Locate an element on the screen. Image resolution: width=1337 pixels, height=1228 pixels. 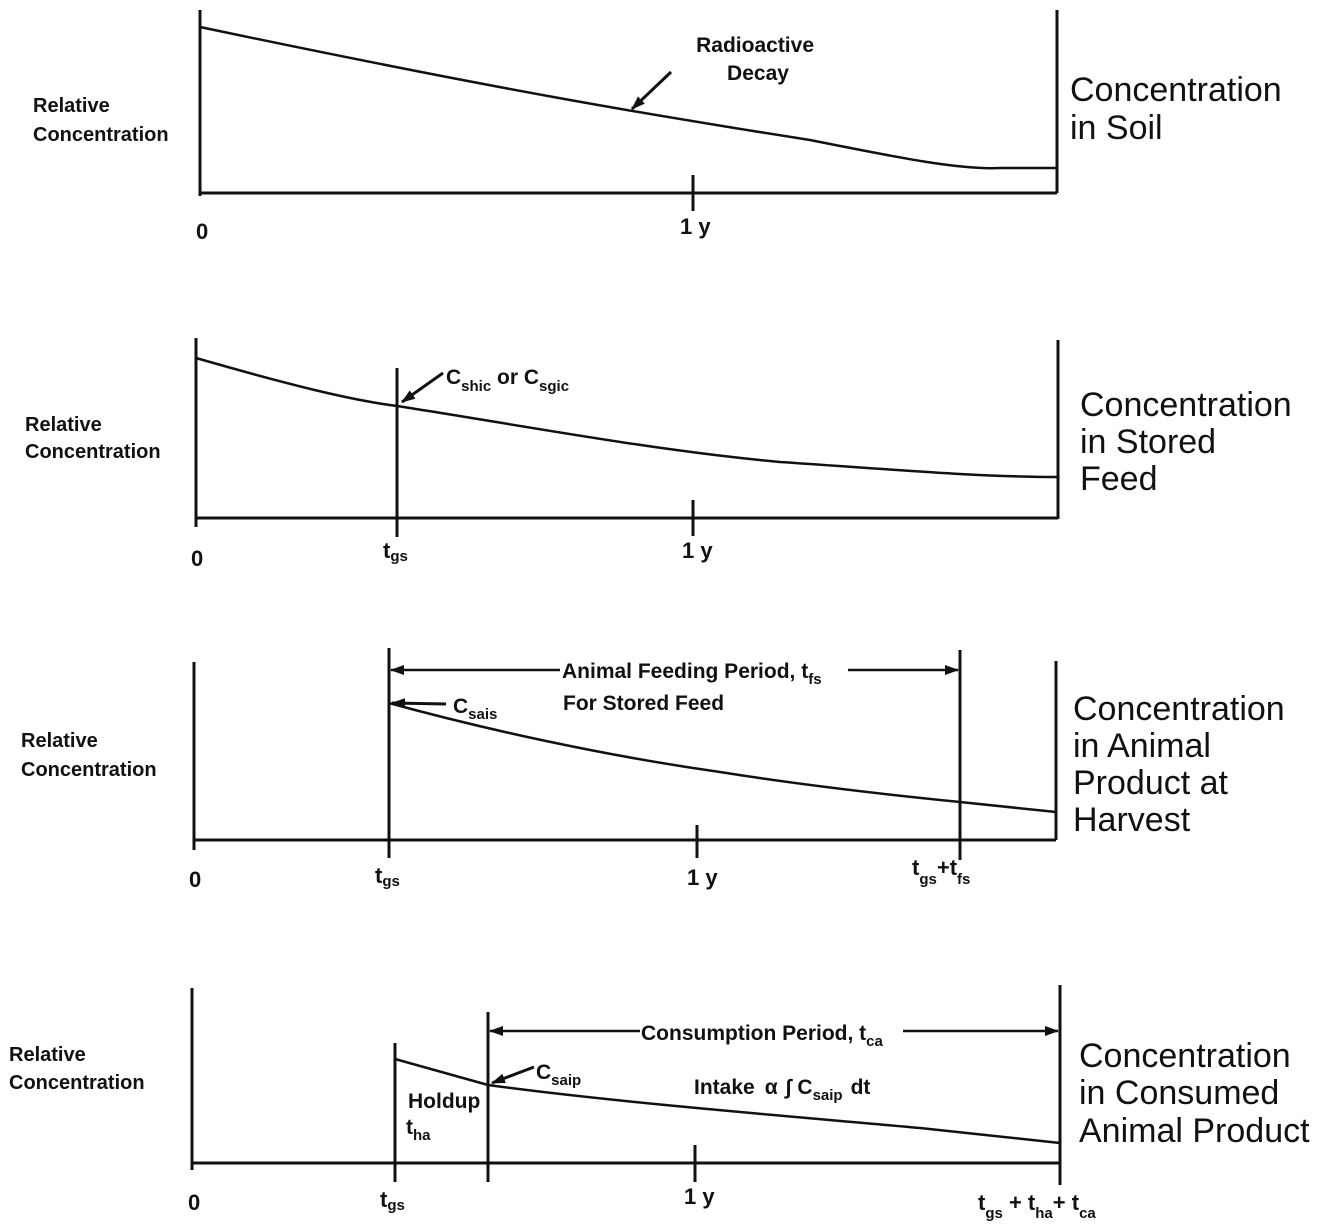
feeding-period-label: Animal Feeding Period, tfs is located at coordinates (692, 674).